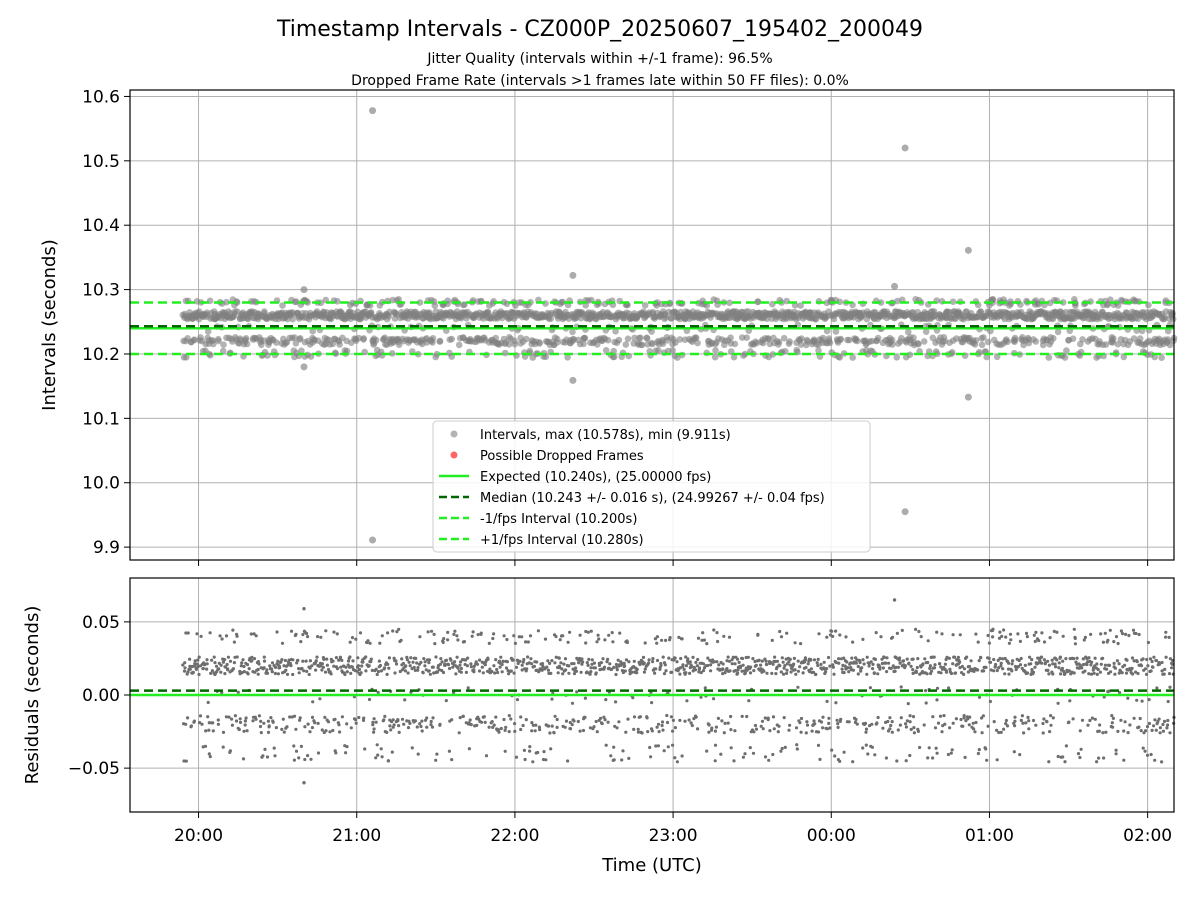  I want to click on residual-outlier-point, so click(388, 761).